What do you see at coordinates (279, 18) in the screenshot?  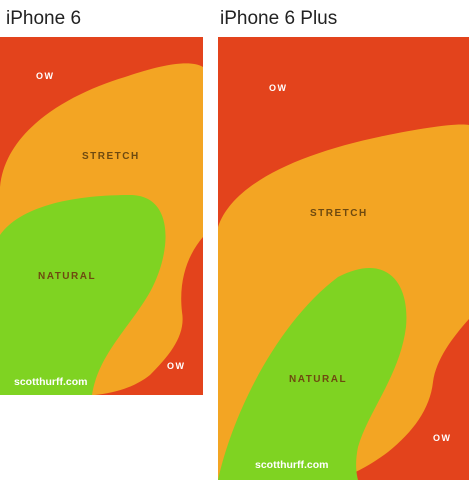 I see `panel-title-iphone-6-plus: iPhone 6 Plus` at bounding box center [279, 18].